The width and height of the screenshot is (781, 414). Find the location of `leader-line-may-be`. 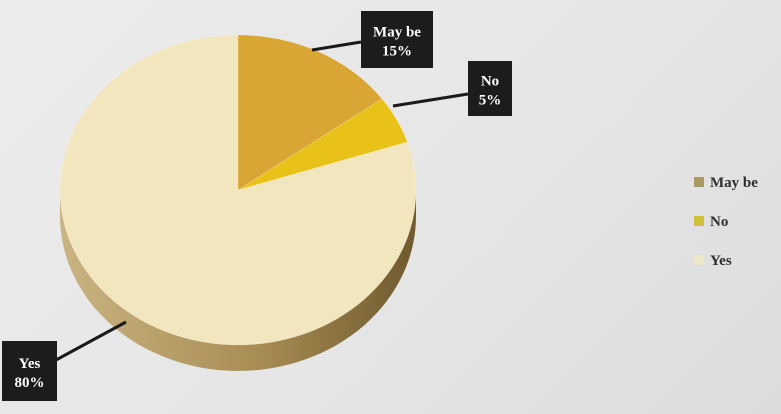

leader-line-may-be is located at coordinates (336, 46).